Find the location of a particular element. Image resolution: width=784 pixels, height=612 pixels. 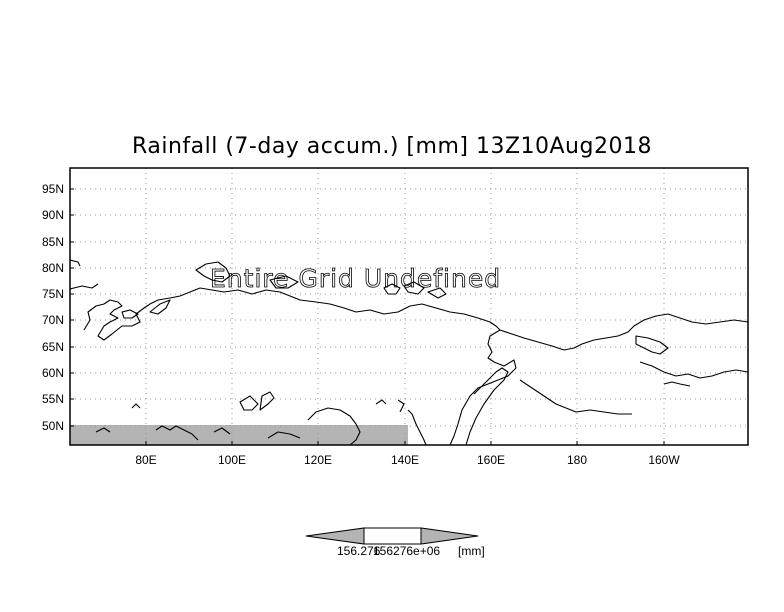

lon-label-180: 180 is located at coordinates (577, 460).